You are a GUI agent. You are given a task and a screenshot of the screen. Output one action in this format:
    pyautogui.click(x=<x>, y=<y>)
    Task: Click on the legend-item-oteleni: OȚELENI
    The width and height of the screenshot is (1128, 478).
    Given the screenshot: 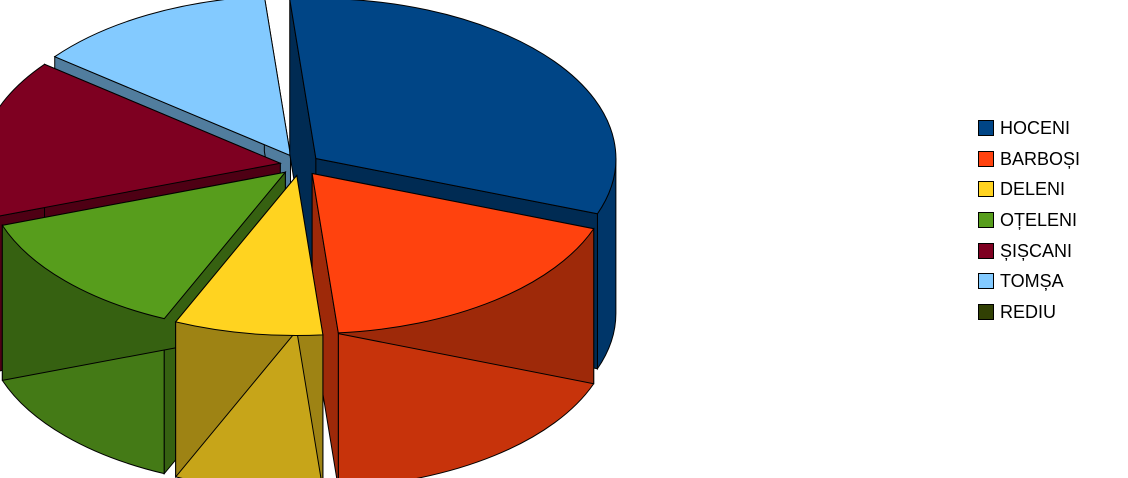 What is the action you would take?
    pyautogui.click(x=1048, y=220)
    